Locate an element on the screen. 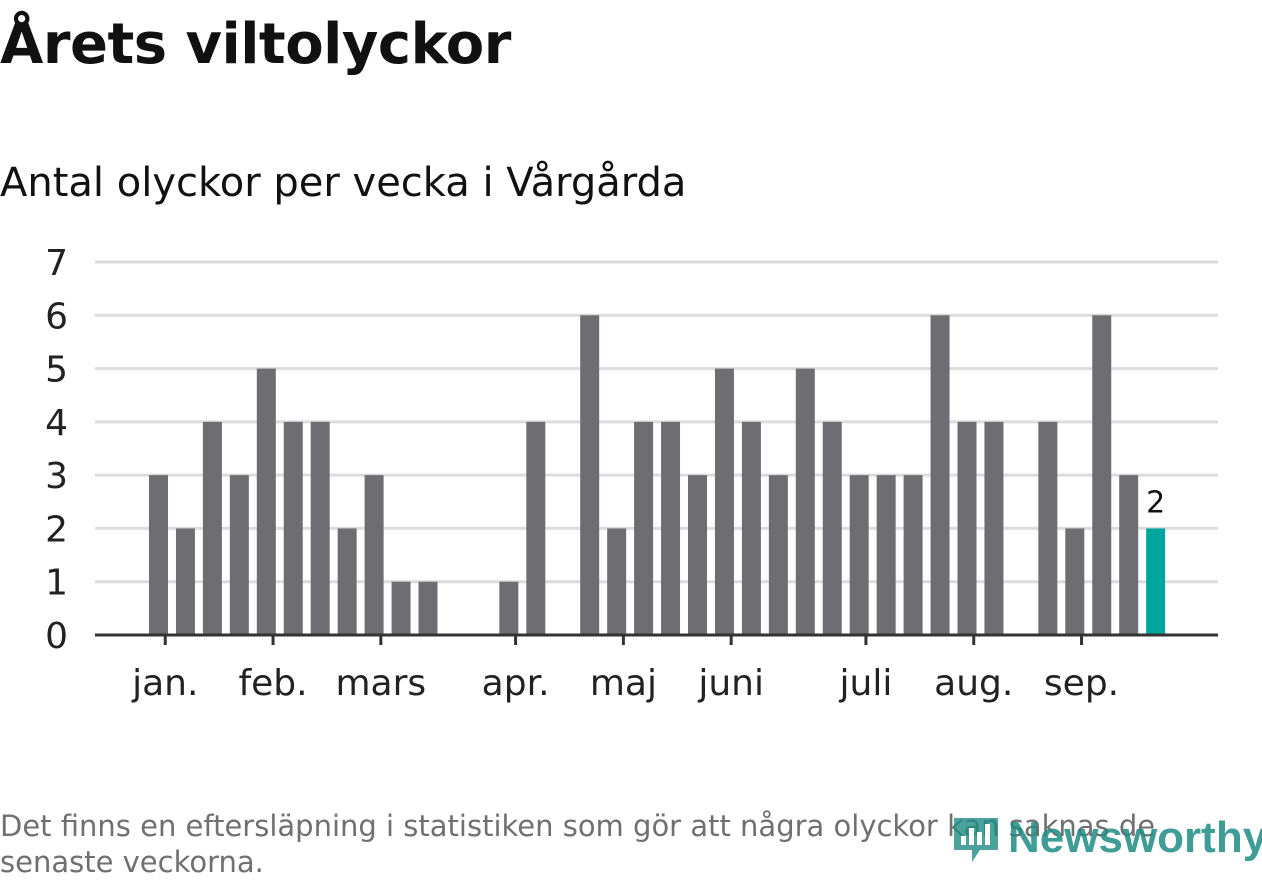 The image size is (1262, 880). newsworthy-logo: Newsworthy is located at coordinates (1106, 838).